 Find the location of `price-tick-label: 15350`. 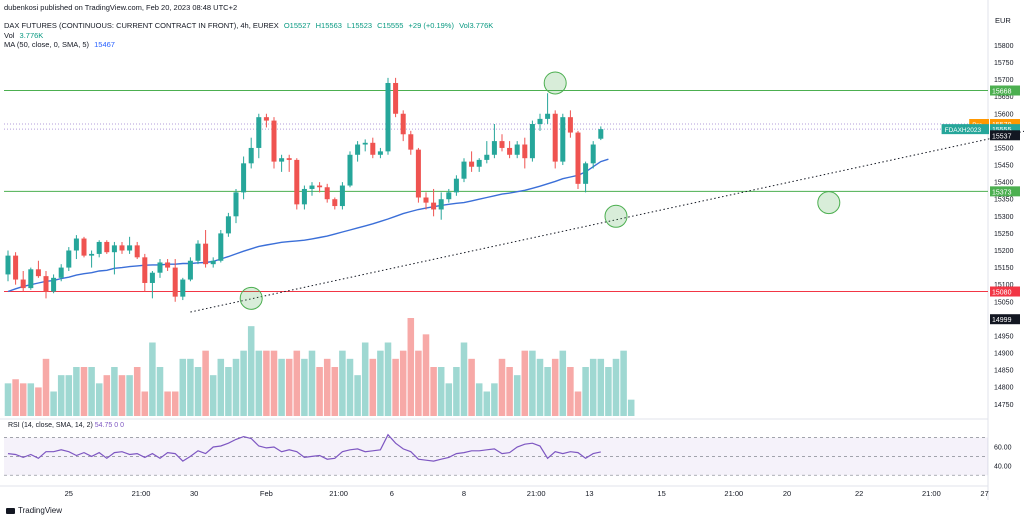

price-tick-label: 15350 is located at coordinates (1004, 200).